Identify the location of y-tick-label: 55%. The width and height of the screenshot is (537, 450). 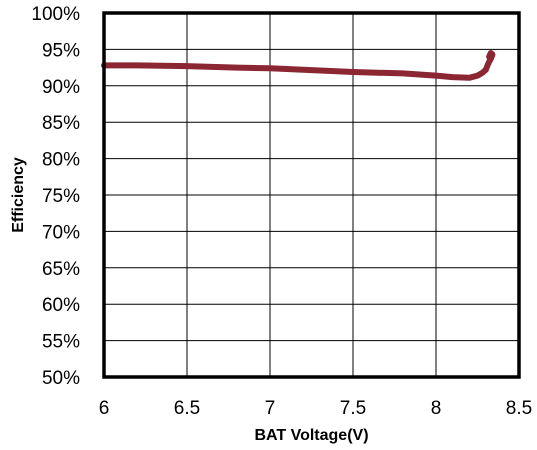
(61, 342).